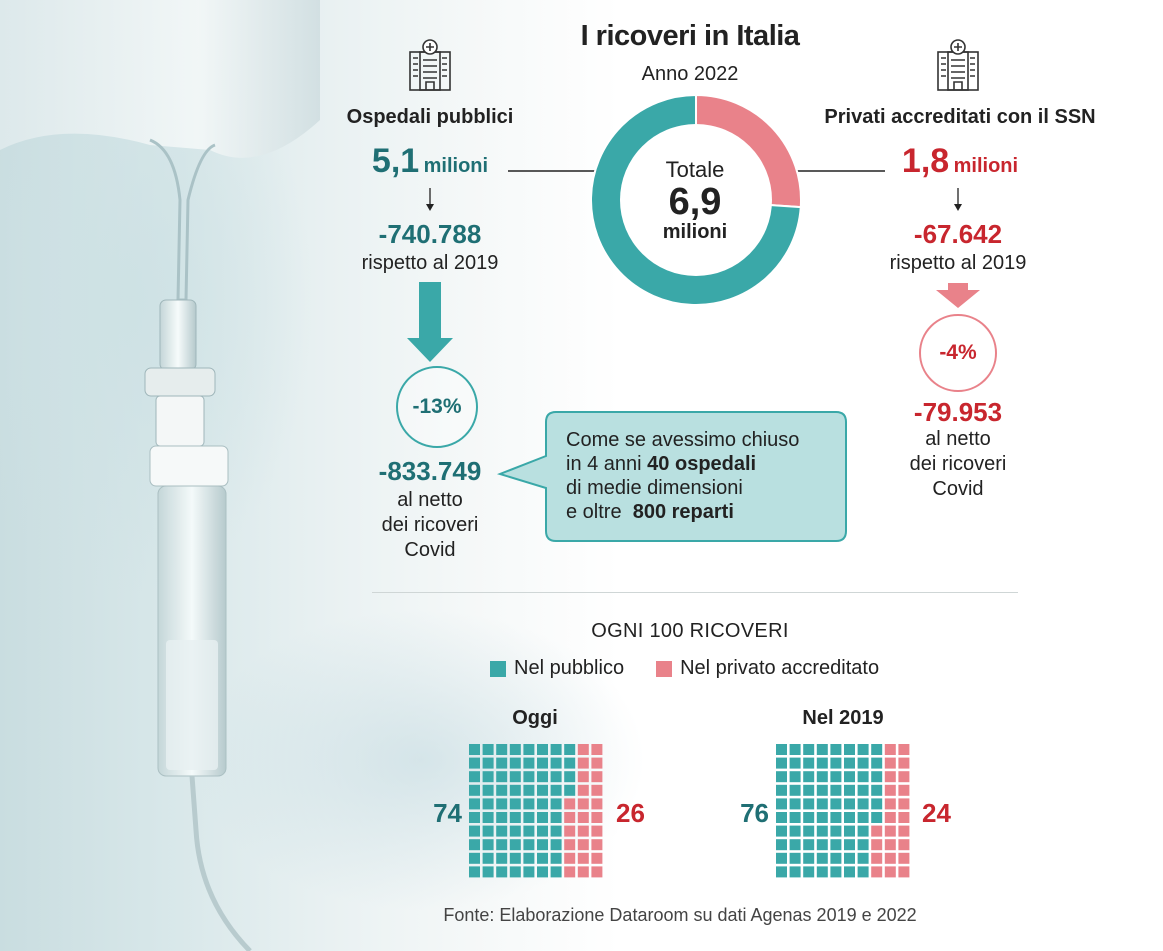  Describe the element at coordinates (936, 813) in the screenshot. I see `waffle-2019-private-value: 24` at that location.